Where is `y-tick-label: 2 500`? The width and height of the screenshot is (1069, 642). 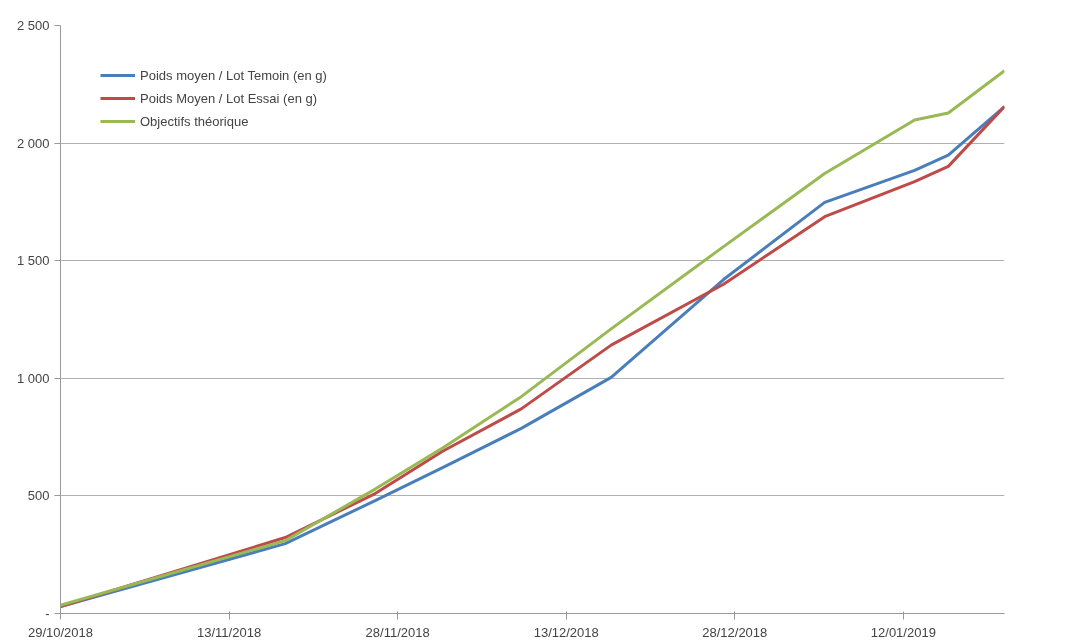 y-tick-label: 2 500 is located at coordinates (33, 25).